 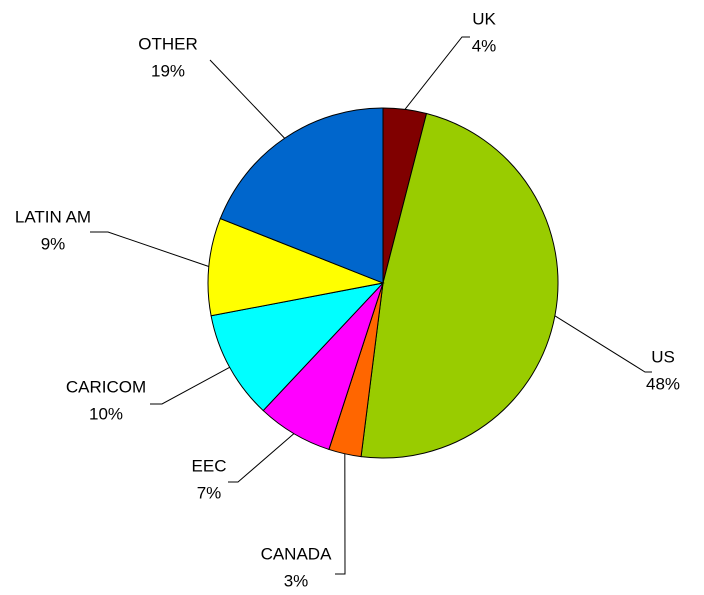 What do you see at coordinates (484, 18) in the screenshot?
I see `slice-label: UK` at bounding box center [484, 18].